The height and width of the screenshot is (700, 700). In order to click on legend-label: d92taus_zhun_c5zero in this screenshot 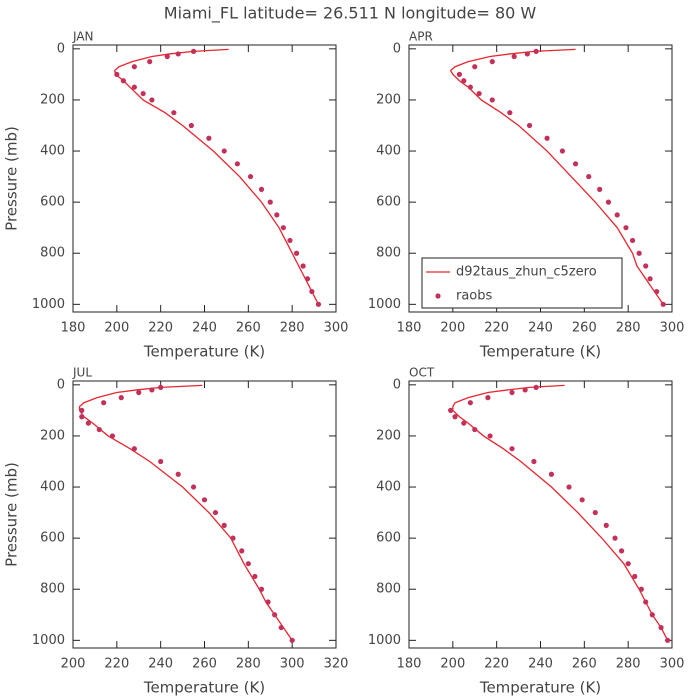, I will do `click(526, 272)`.